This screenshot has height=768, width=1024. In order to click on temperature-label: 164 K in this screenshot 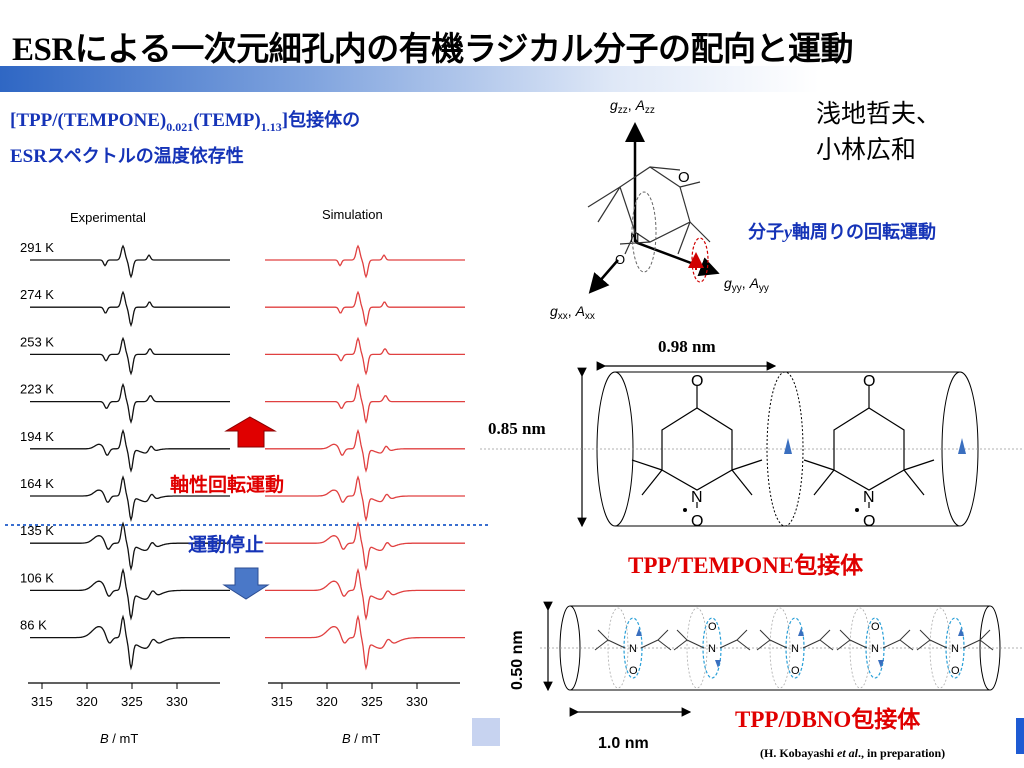, I will do `click(37, 483)`.